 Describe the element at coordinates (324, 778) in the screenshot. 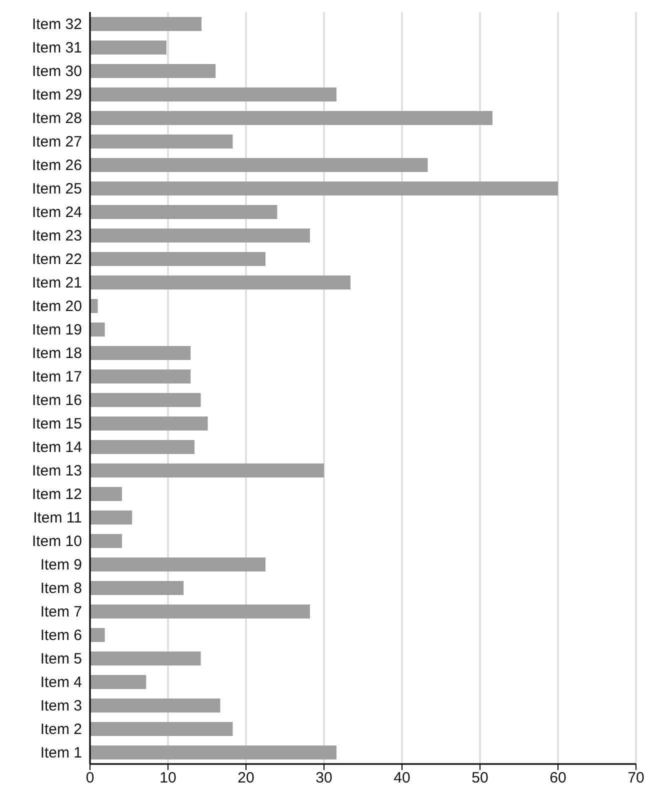

I see `x-tick-label: 30` at that location.